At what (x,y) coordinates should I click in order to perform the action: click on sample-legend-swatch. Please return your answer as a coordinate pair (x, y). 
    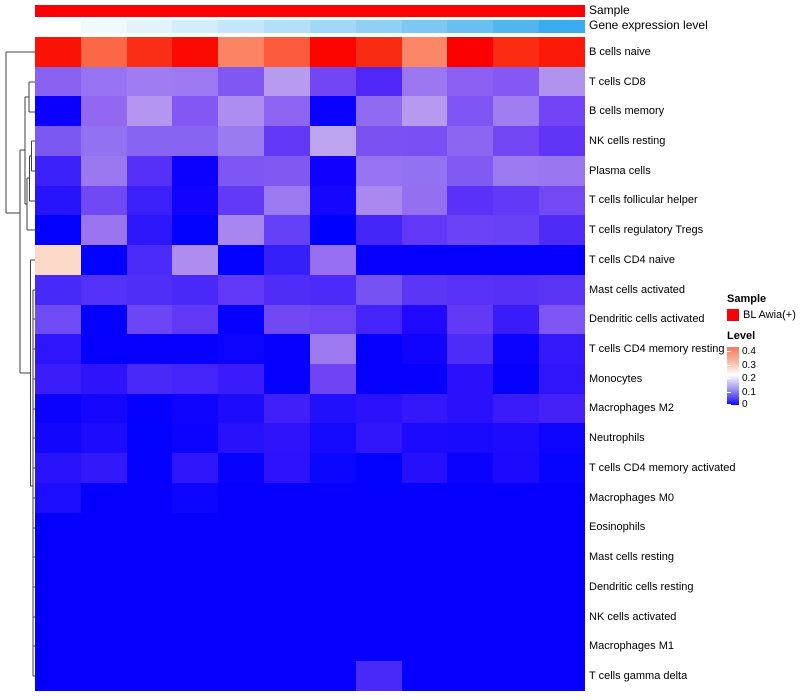
    Looking at the image, I should click on (733, 315).